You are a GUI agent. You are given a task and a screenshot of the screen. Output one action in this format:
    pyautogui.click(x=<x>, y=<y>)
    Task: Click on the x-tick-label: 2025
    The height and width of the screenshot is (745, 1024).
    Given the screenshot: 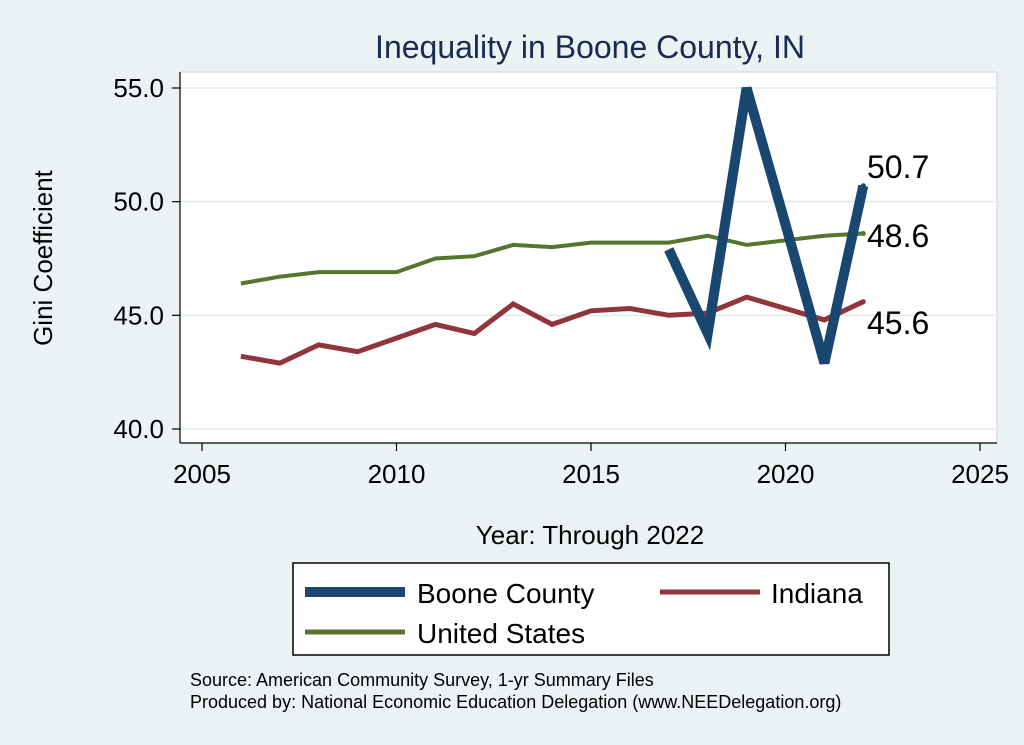 What is the action you would take?
    pyautogui.click(x=980, y=474)
    